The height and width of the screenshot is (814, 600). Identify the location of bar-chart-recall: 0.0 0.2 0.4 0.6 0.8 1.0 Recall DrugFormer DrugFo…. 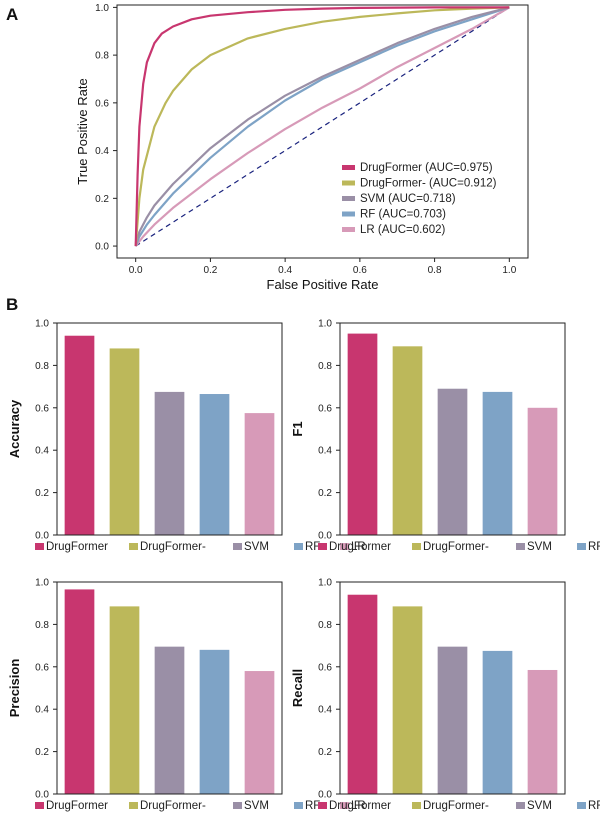
(445, 695).